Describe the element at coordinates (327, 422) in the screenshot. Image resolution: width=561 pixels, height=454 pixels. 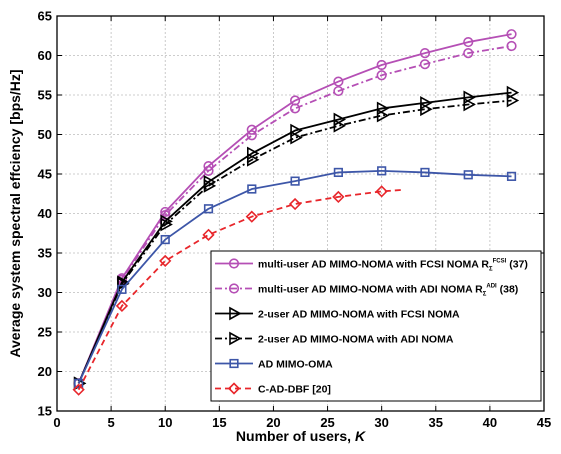
I see `x-tick-label: 25` at that location.